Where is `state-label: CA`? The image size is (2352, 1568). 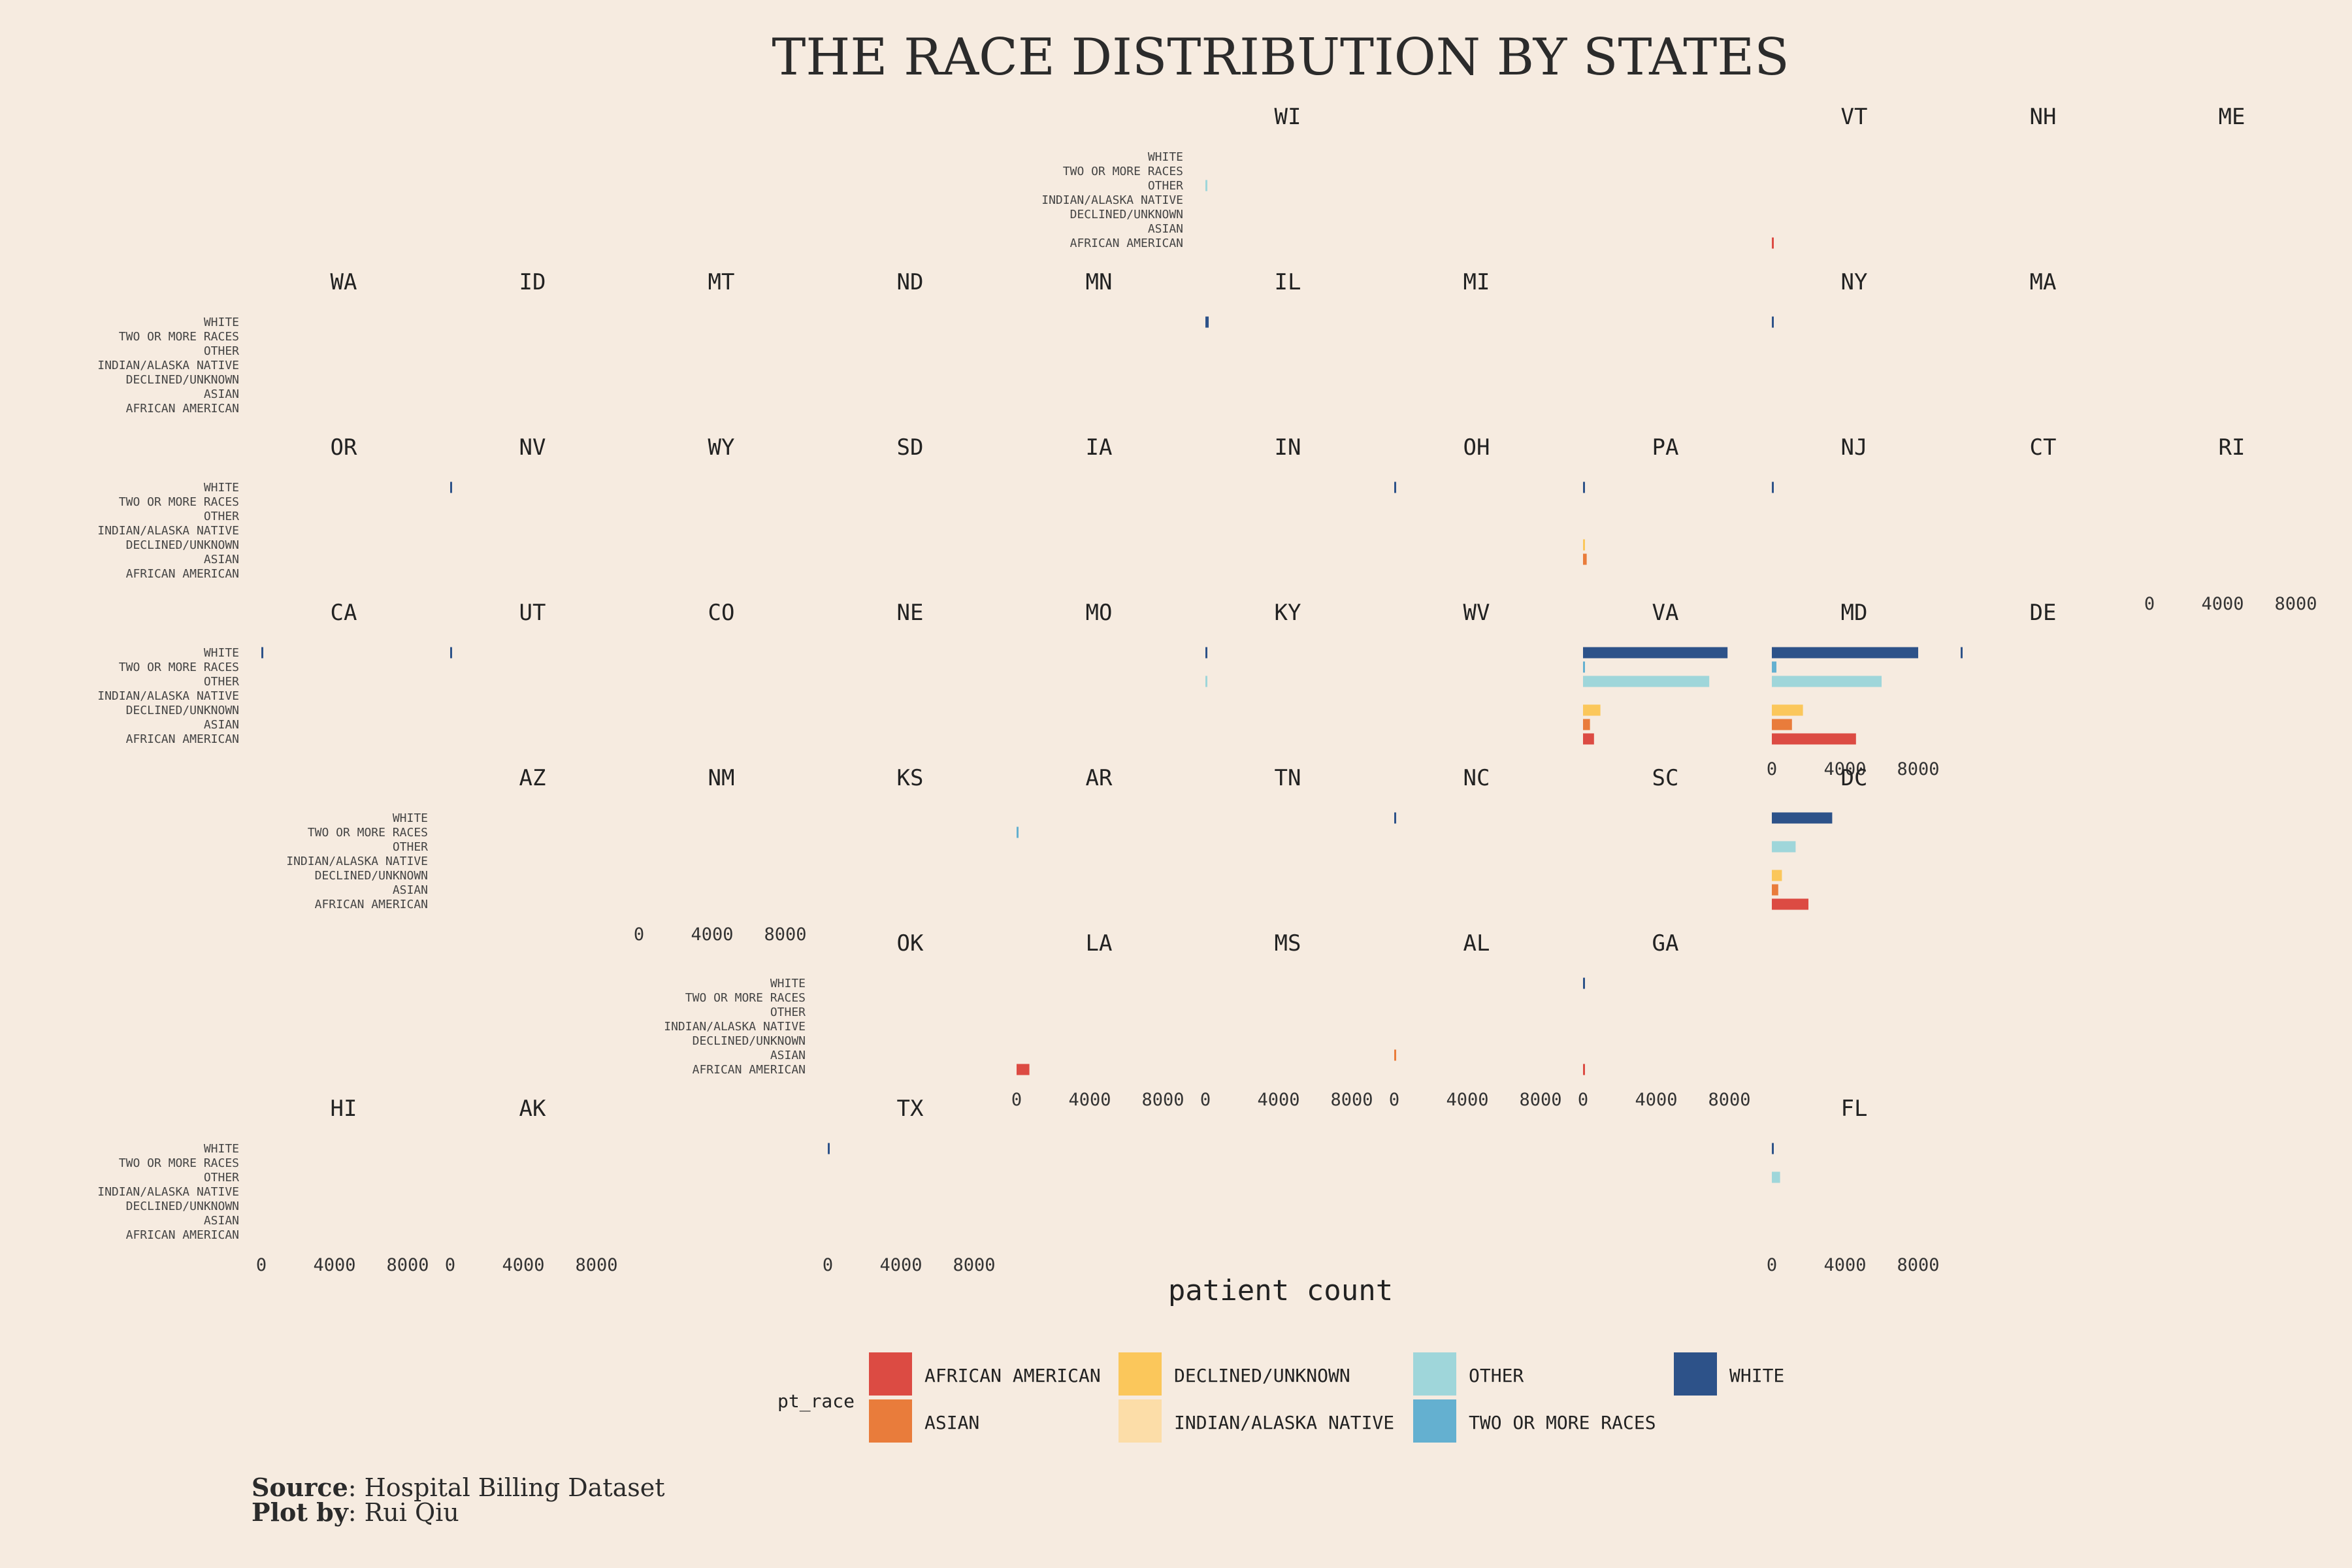 state-label: CA is located at coordinates (344, 613).